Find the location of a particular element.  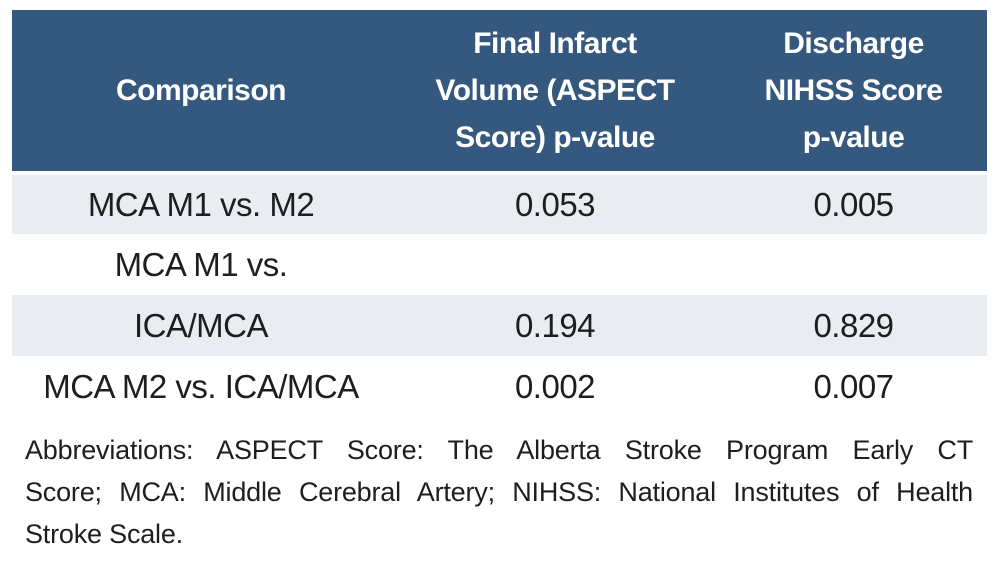

cell-discharge-p-value: 0.005 is located at coordinates (853, 202).